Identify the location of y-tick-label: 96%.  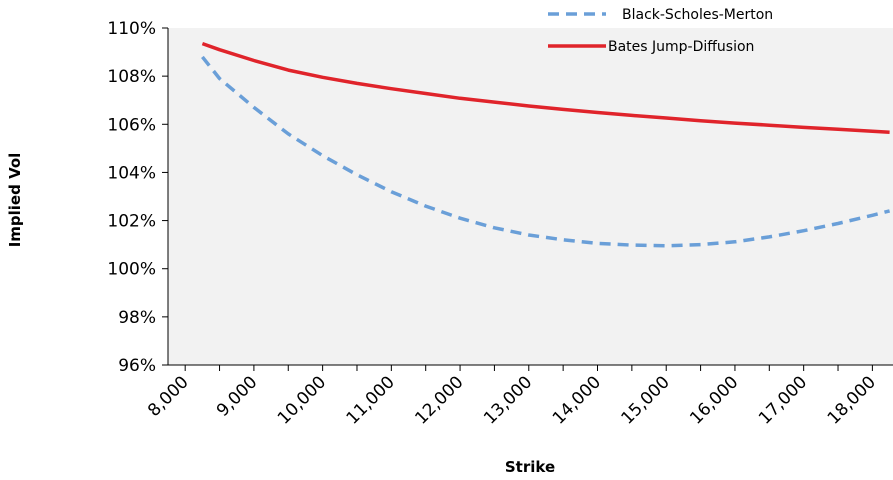
(137, 366).